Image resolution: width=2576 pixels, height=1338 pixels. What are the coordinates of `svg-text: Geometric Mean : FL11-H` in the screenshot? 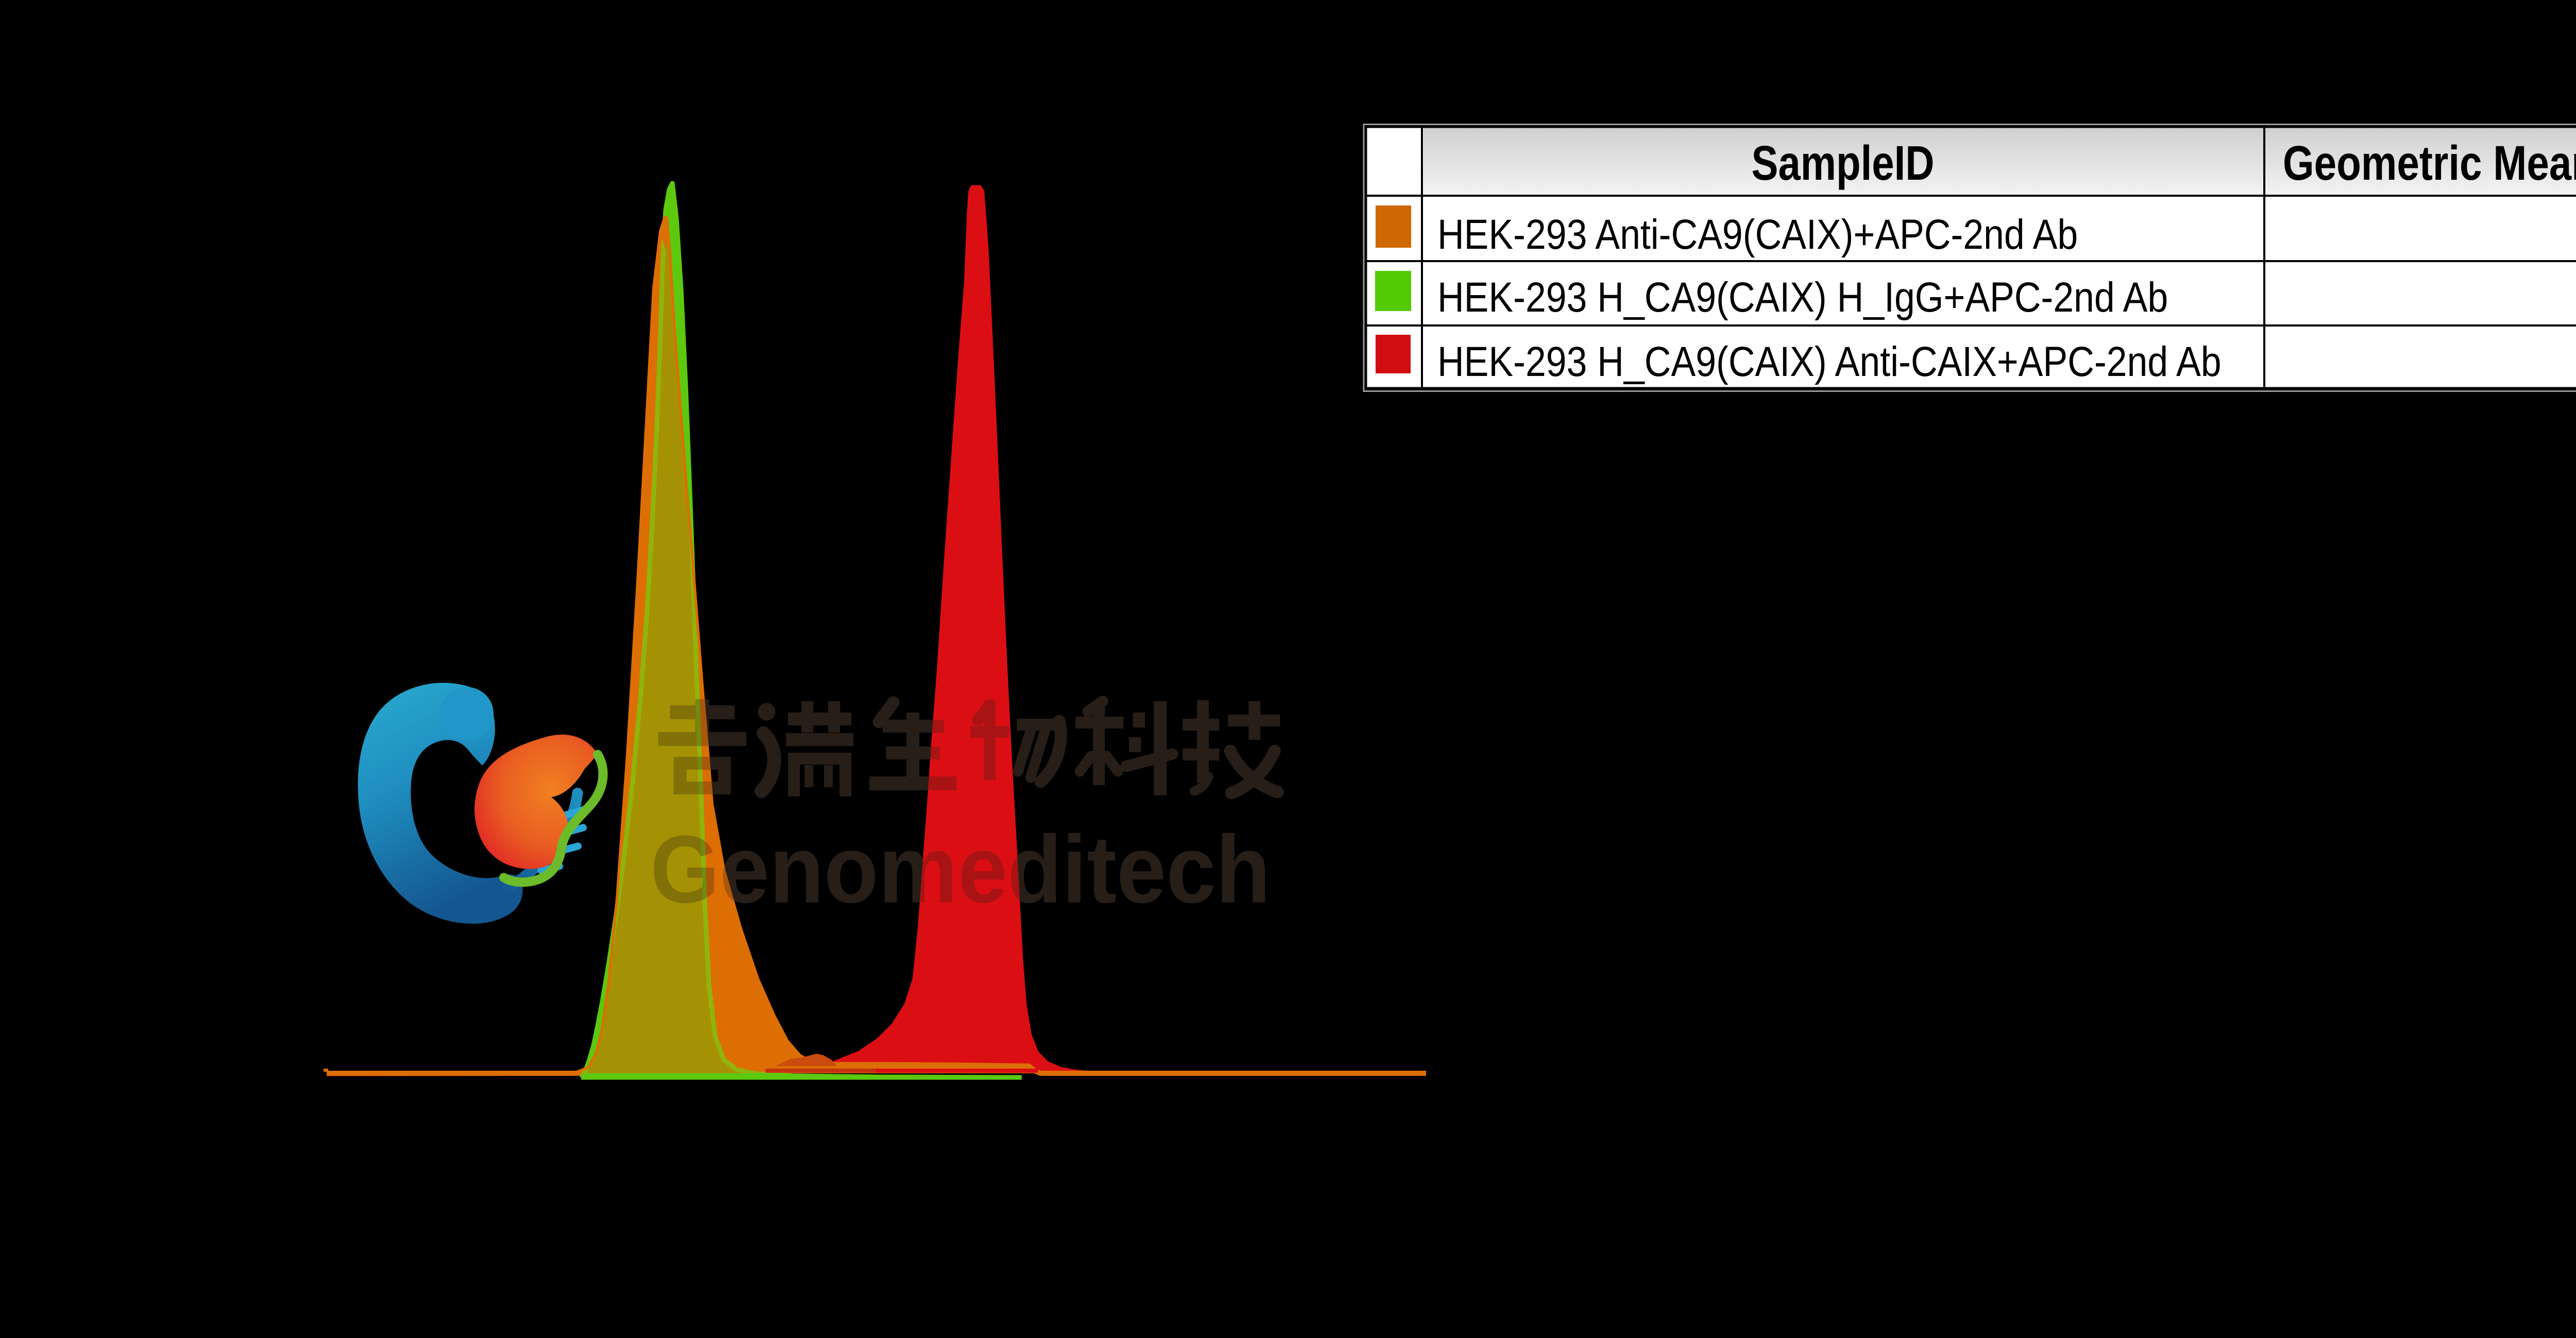 It's located at (2429, 163).